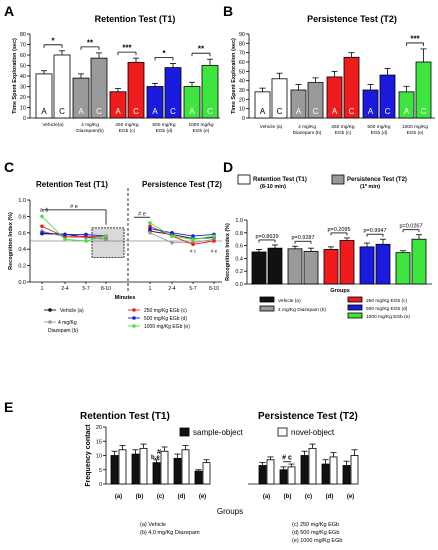 Image resolution: width=438 pixels, height=550 pixels. What do you see at coordinates (302, 310) in the screenshot?
I see `panel-D-group-label: 4 mg/Kg Diazepam (b)` at bounding box center [302, 310].